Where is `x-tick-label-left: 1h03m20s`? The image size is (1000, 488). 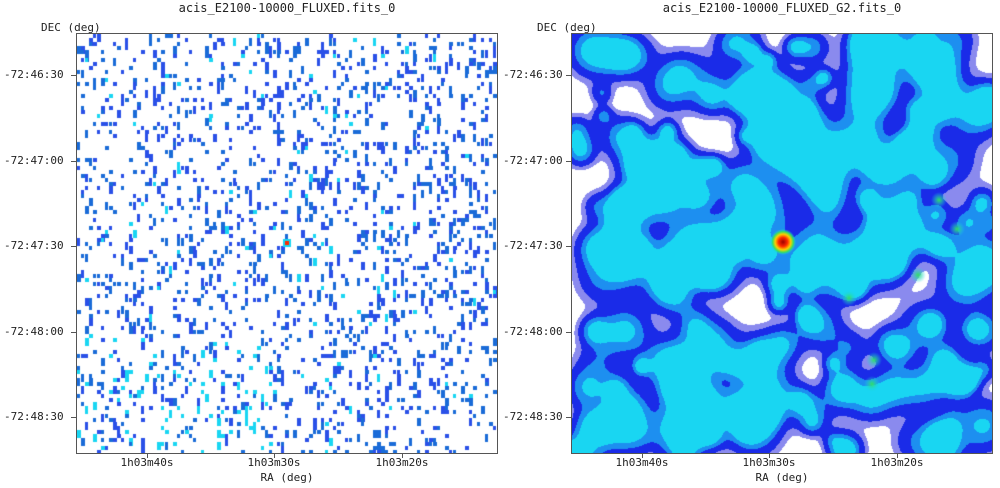 x-tick-label-left: 1h03m20s is located at coordinates (402, 462).